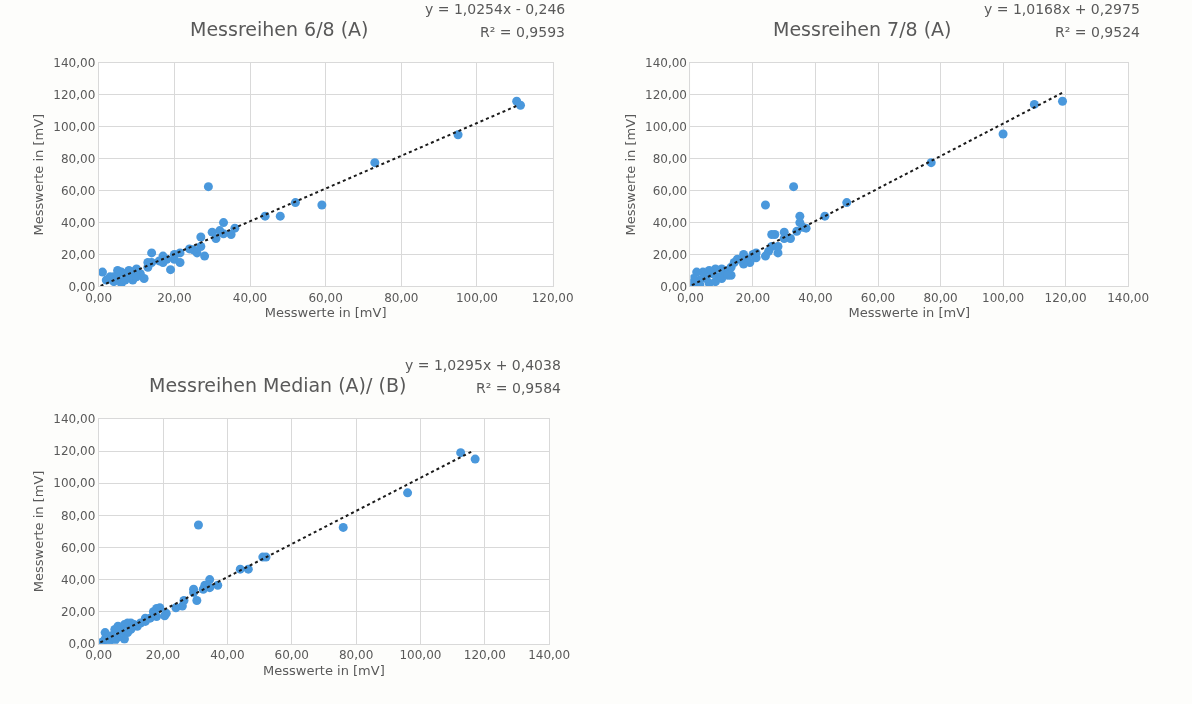 This screenshot has width=1192, height=704. What do you see at coordinates (522, 32) in the screenshot?
I see `text: R² = 0,9593` at bounding box center [522, 32].